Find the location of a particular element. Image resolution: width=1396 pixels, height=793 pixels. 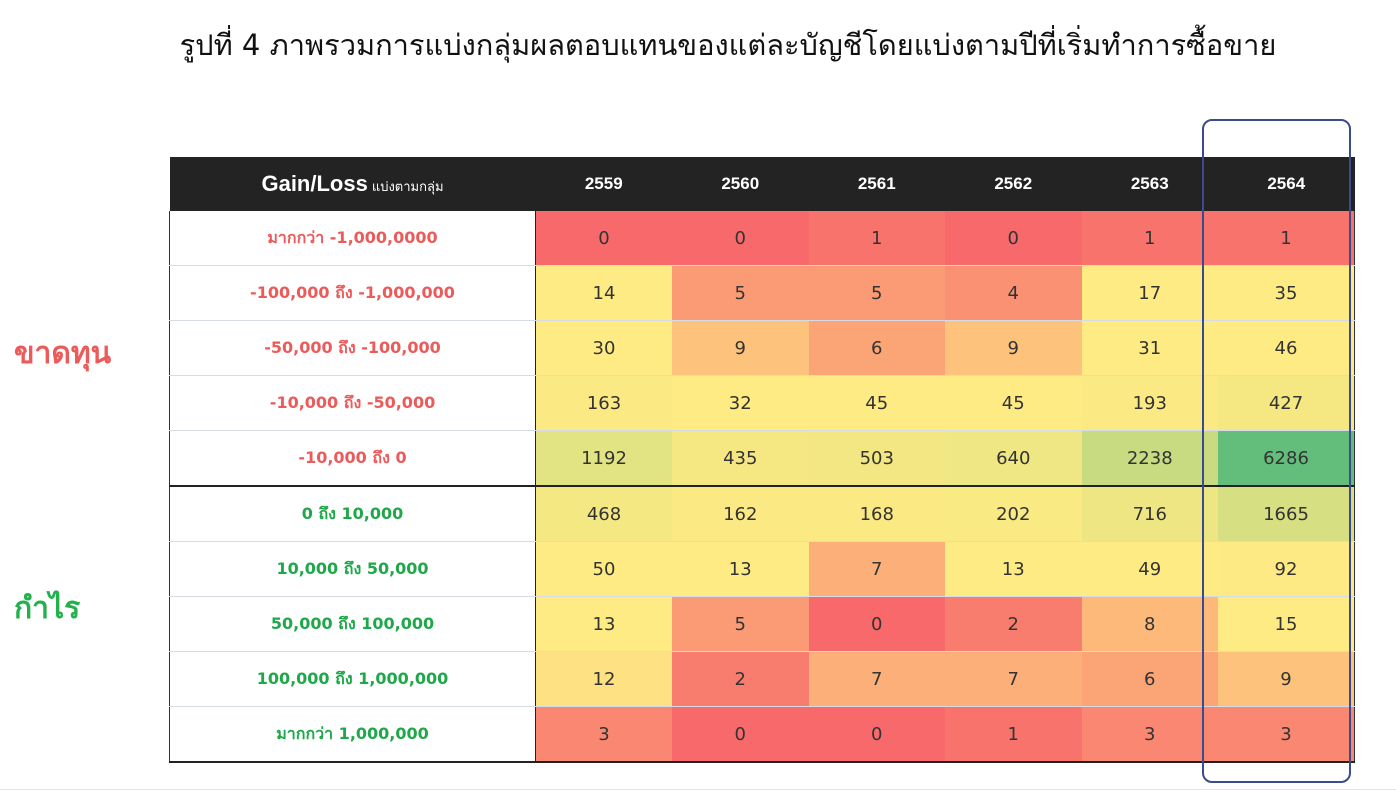

table-row: มากกว่า -1,000,0000 0 0 1 0 1 1 is located at coordinates (762, 238).